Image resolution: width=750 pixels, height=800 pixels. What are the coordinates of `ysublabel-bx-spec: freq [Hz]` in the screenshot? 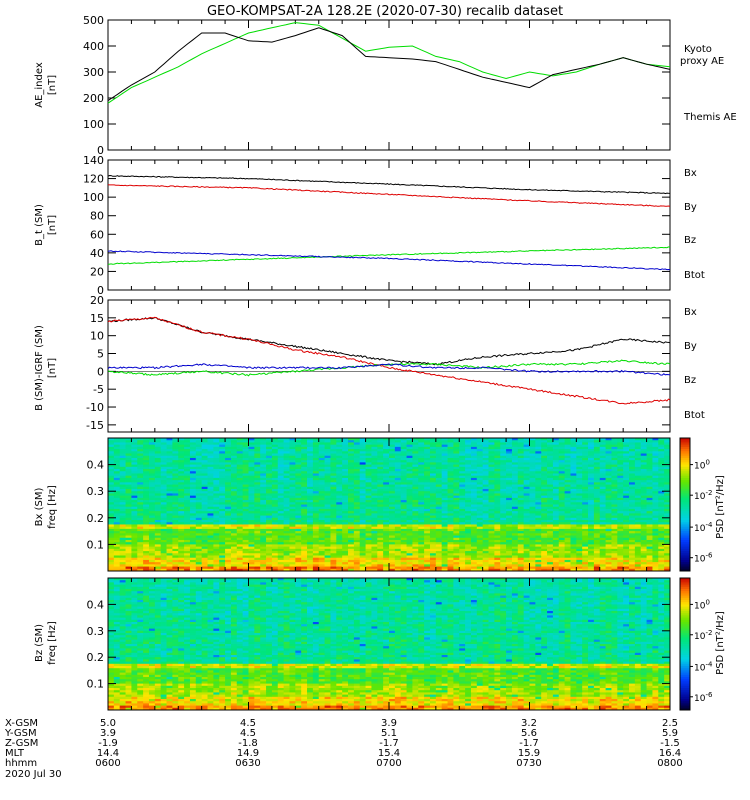 It's located at (52, 507).